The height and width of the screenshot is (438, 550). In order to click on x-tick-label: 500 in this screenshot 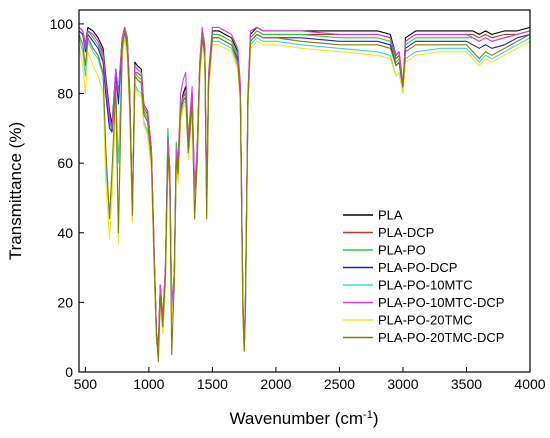, I will do `click(86, 384)`.